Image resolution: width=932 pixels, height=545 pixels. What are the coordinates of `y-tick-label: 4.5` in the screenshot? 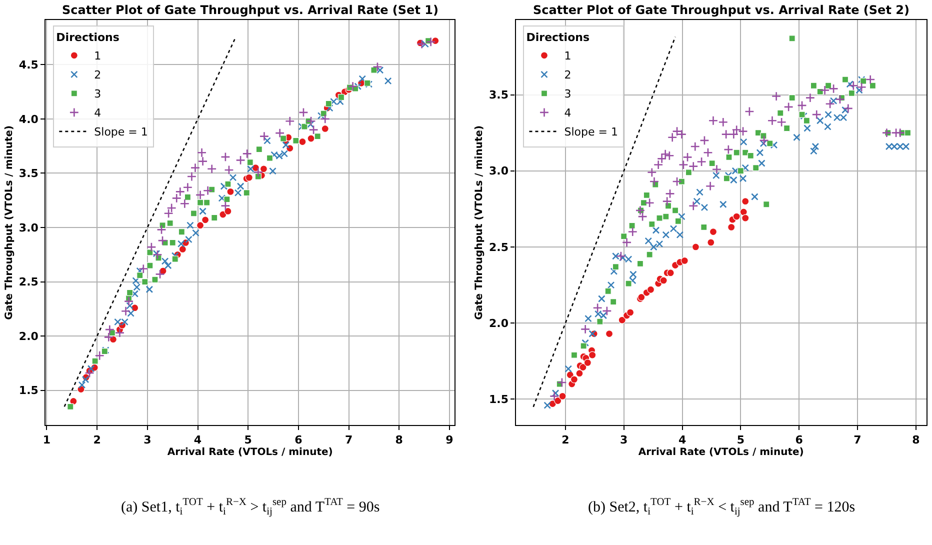 It's located at (28, 65).